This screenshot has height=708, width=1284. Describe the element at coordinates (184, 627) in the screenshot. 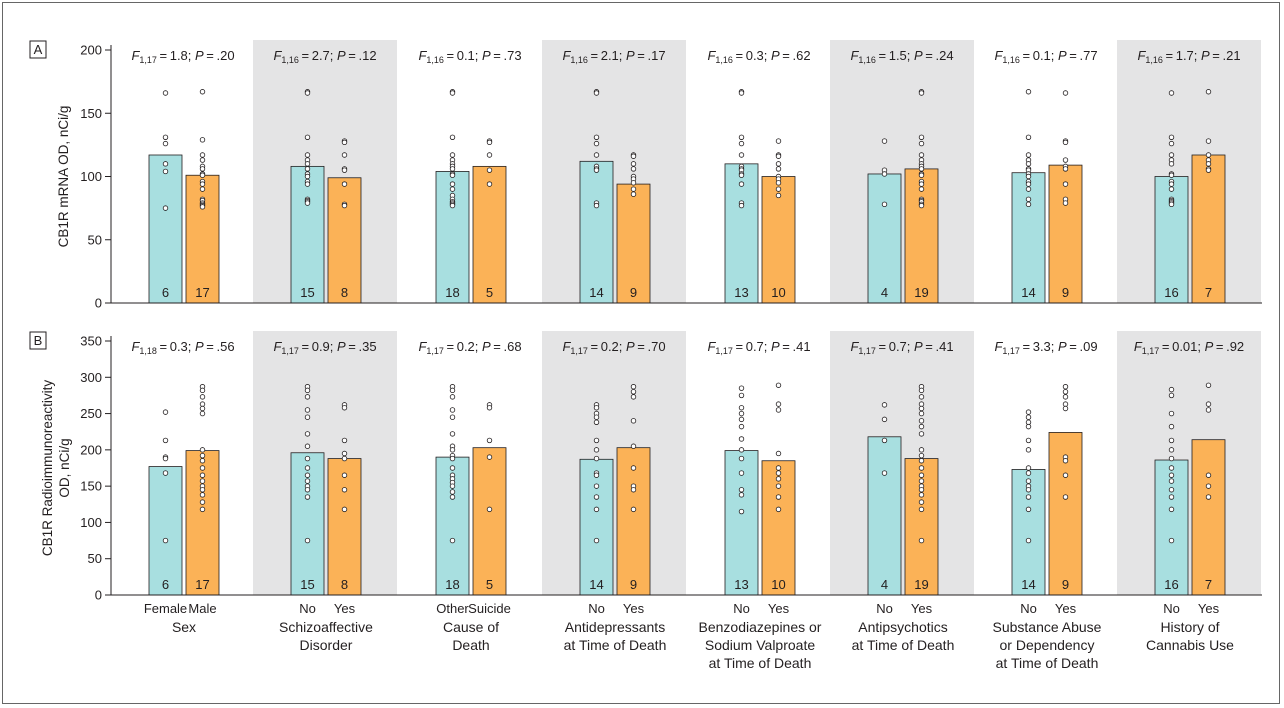

I see `group-title: Sex` at that location.